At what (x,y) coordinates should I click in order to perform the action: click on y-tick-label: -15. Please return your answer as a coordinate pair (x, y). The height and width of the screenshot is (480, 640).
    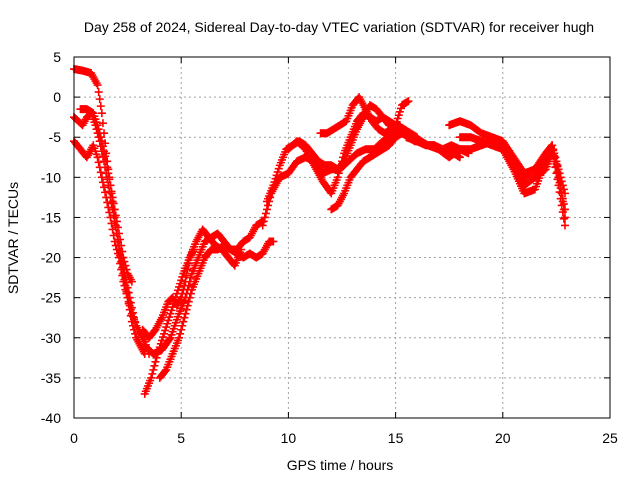
    Looking at the image, I should click on (51, 217).